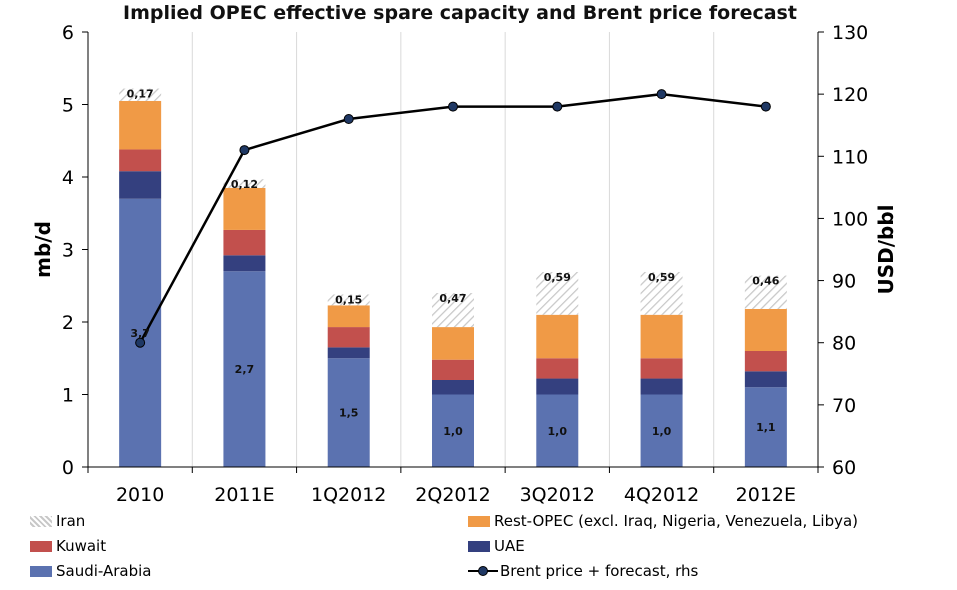 Image resolution: width=957 pixels, height=590 pixels. What do you see at coordinates (68, 33) in the screenshot?
I see `y-tick-label: 6` at bounding box center [68, 33].